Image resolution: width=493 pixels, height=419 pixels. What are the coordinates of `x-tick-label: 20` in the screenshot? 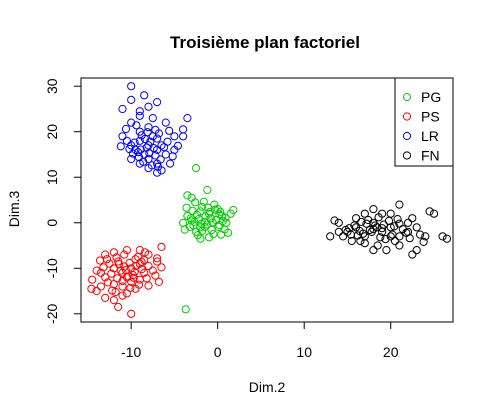 It's located at (391, 352).